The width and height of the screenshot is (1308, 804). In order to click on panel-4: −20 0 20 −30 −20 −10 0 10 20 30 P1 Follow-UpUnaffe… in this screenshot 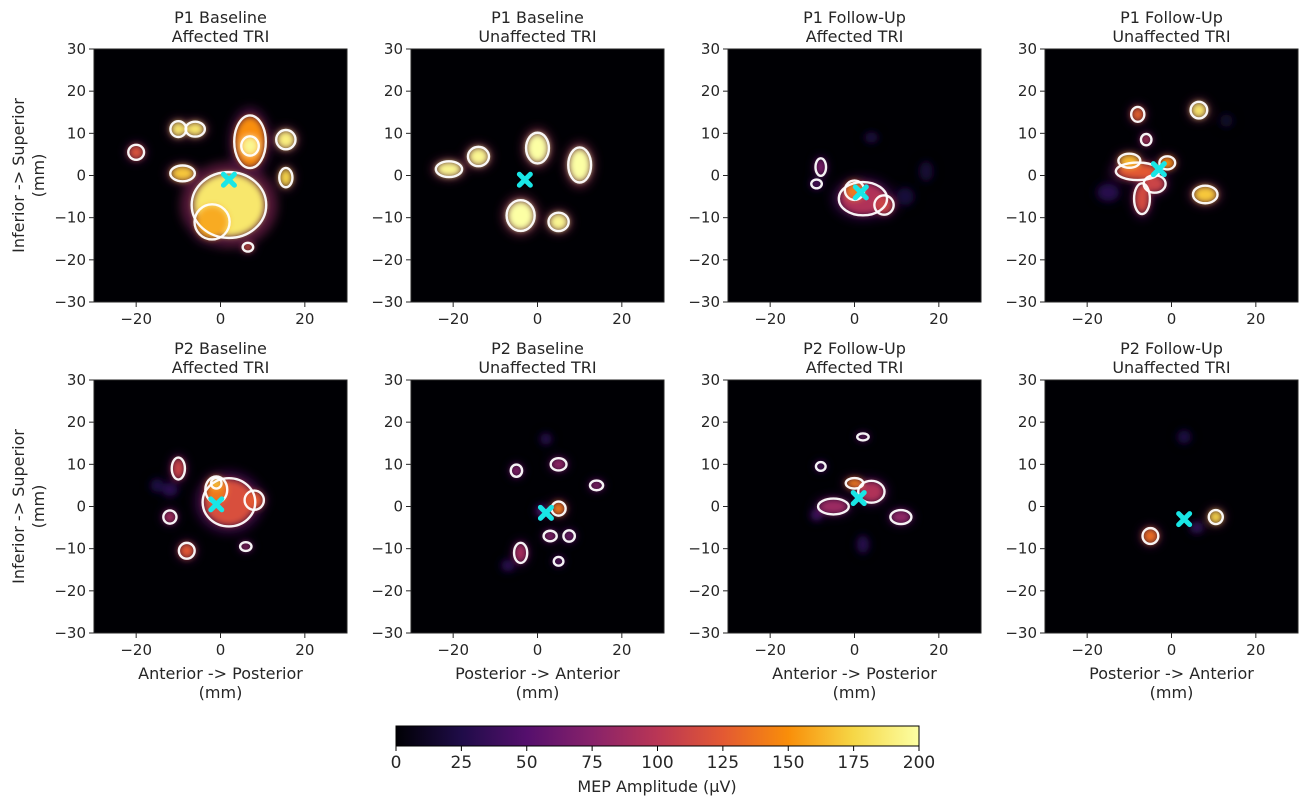, I will do `click(1152, 168)`.